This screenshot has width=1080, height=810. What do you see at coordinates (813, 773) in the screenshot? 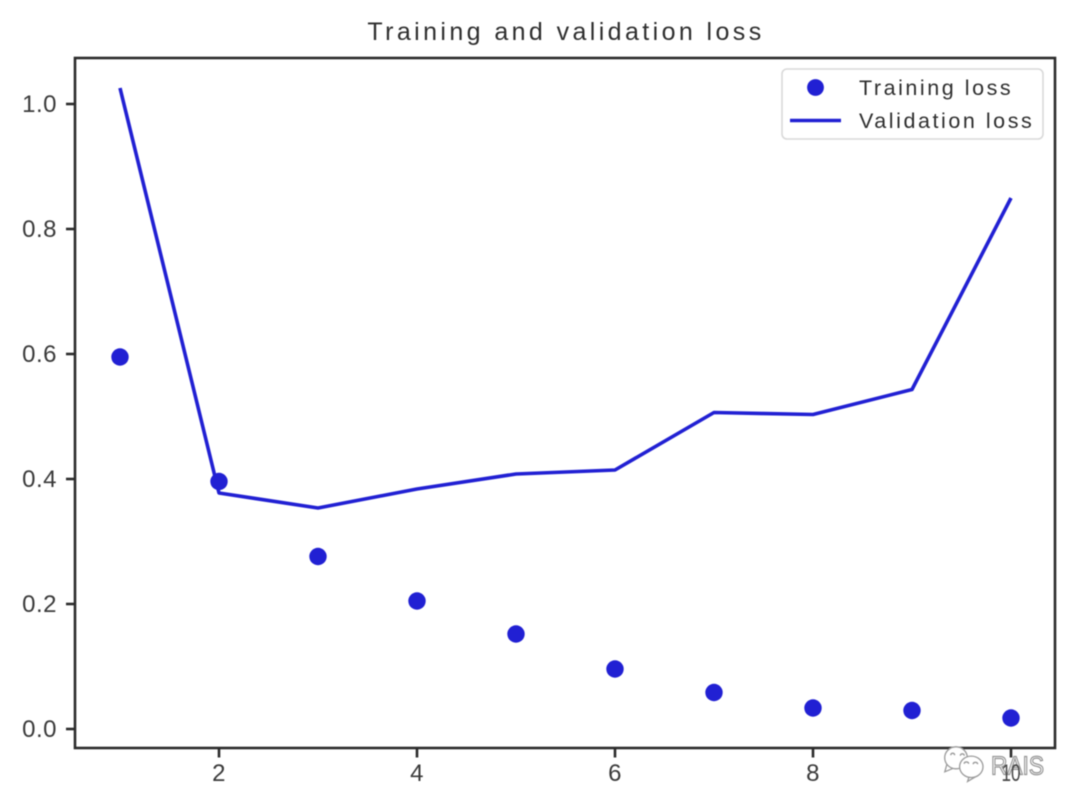
I see `svg-text: 8` at bounding box center [813, 773].